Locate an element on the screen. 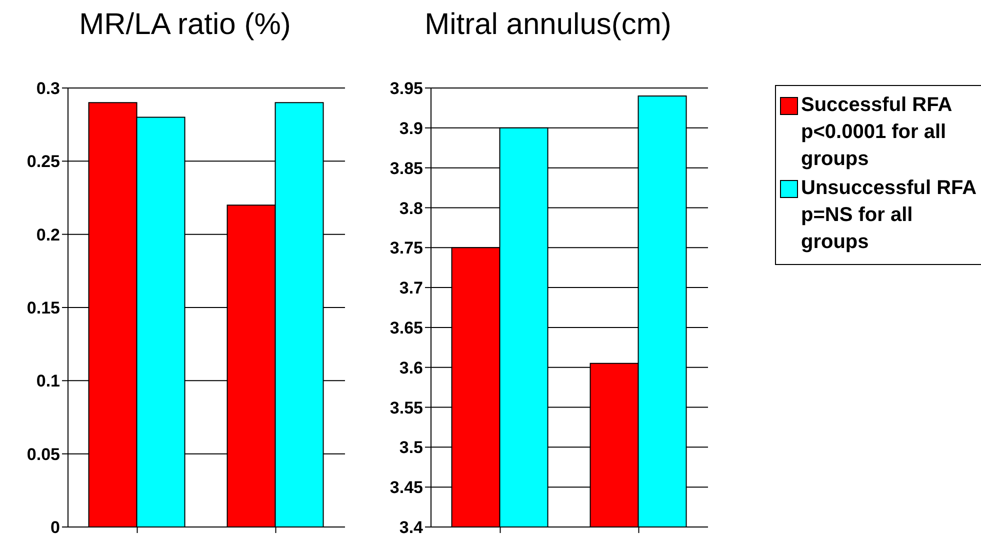 The width and height of the screenshot is (981, 539). y-tick-label: 3.7 is located at coordinates (411, 288).